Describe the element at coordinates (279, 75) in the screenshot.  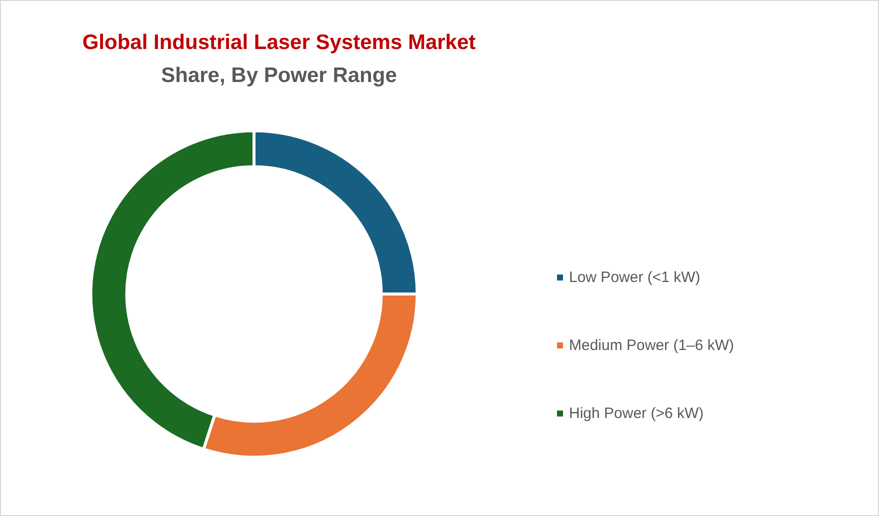
I see `chart-subtitle: Share, By Power Range` at that location.